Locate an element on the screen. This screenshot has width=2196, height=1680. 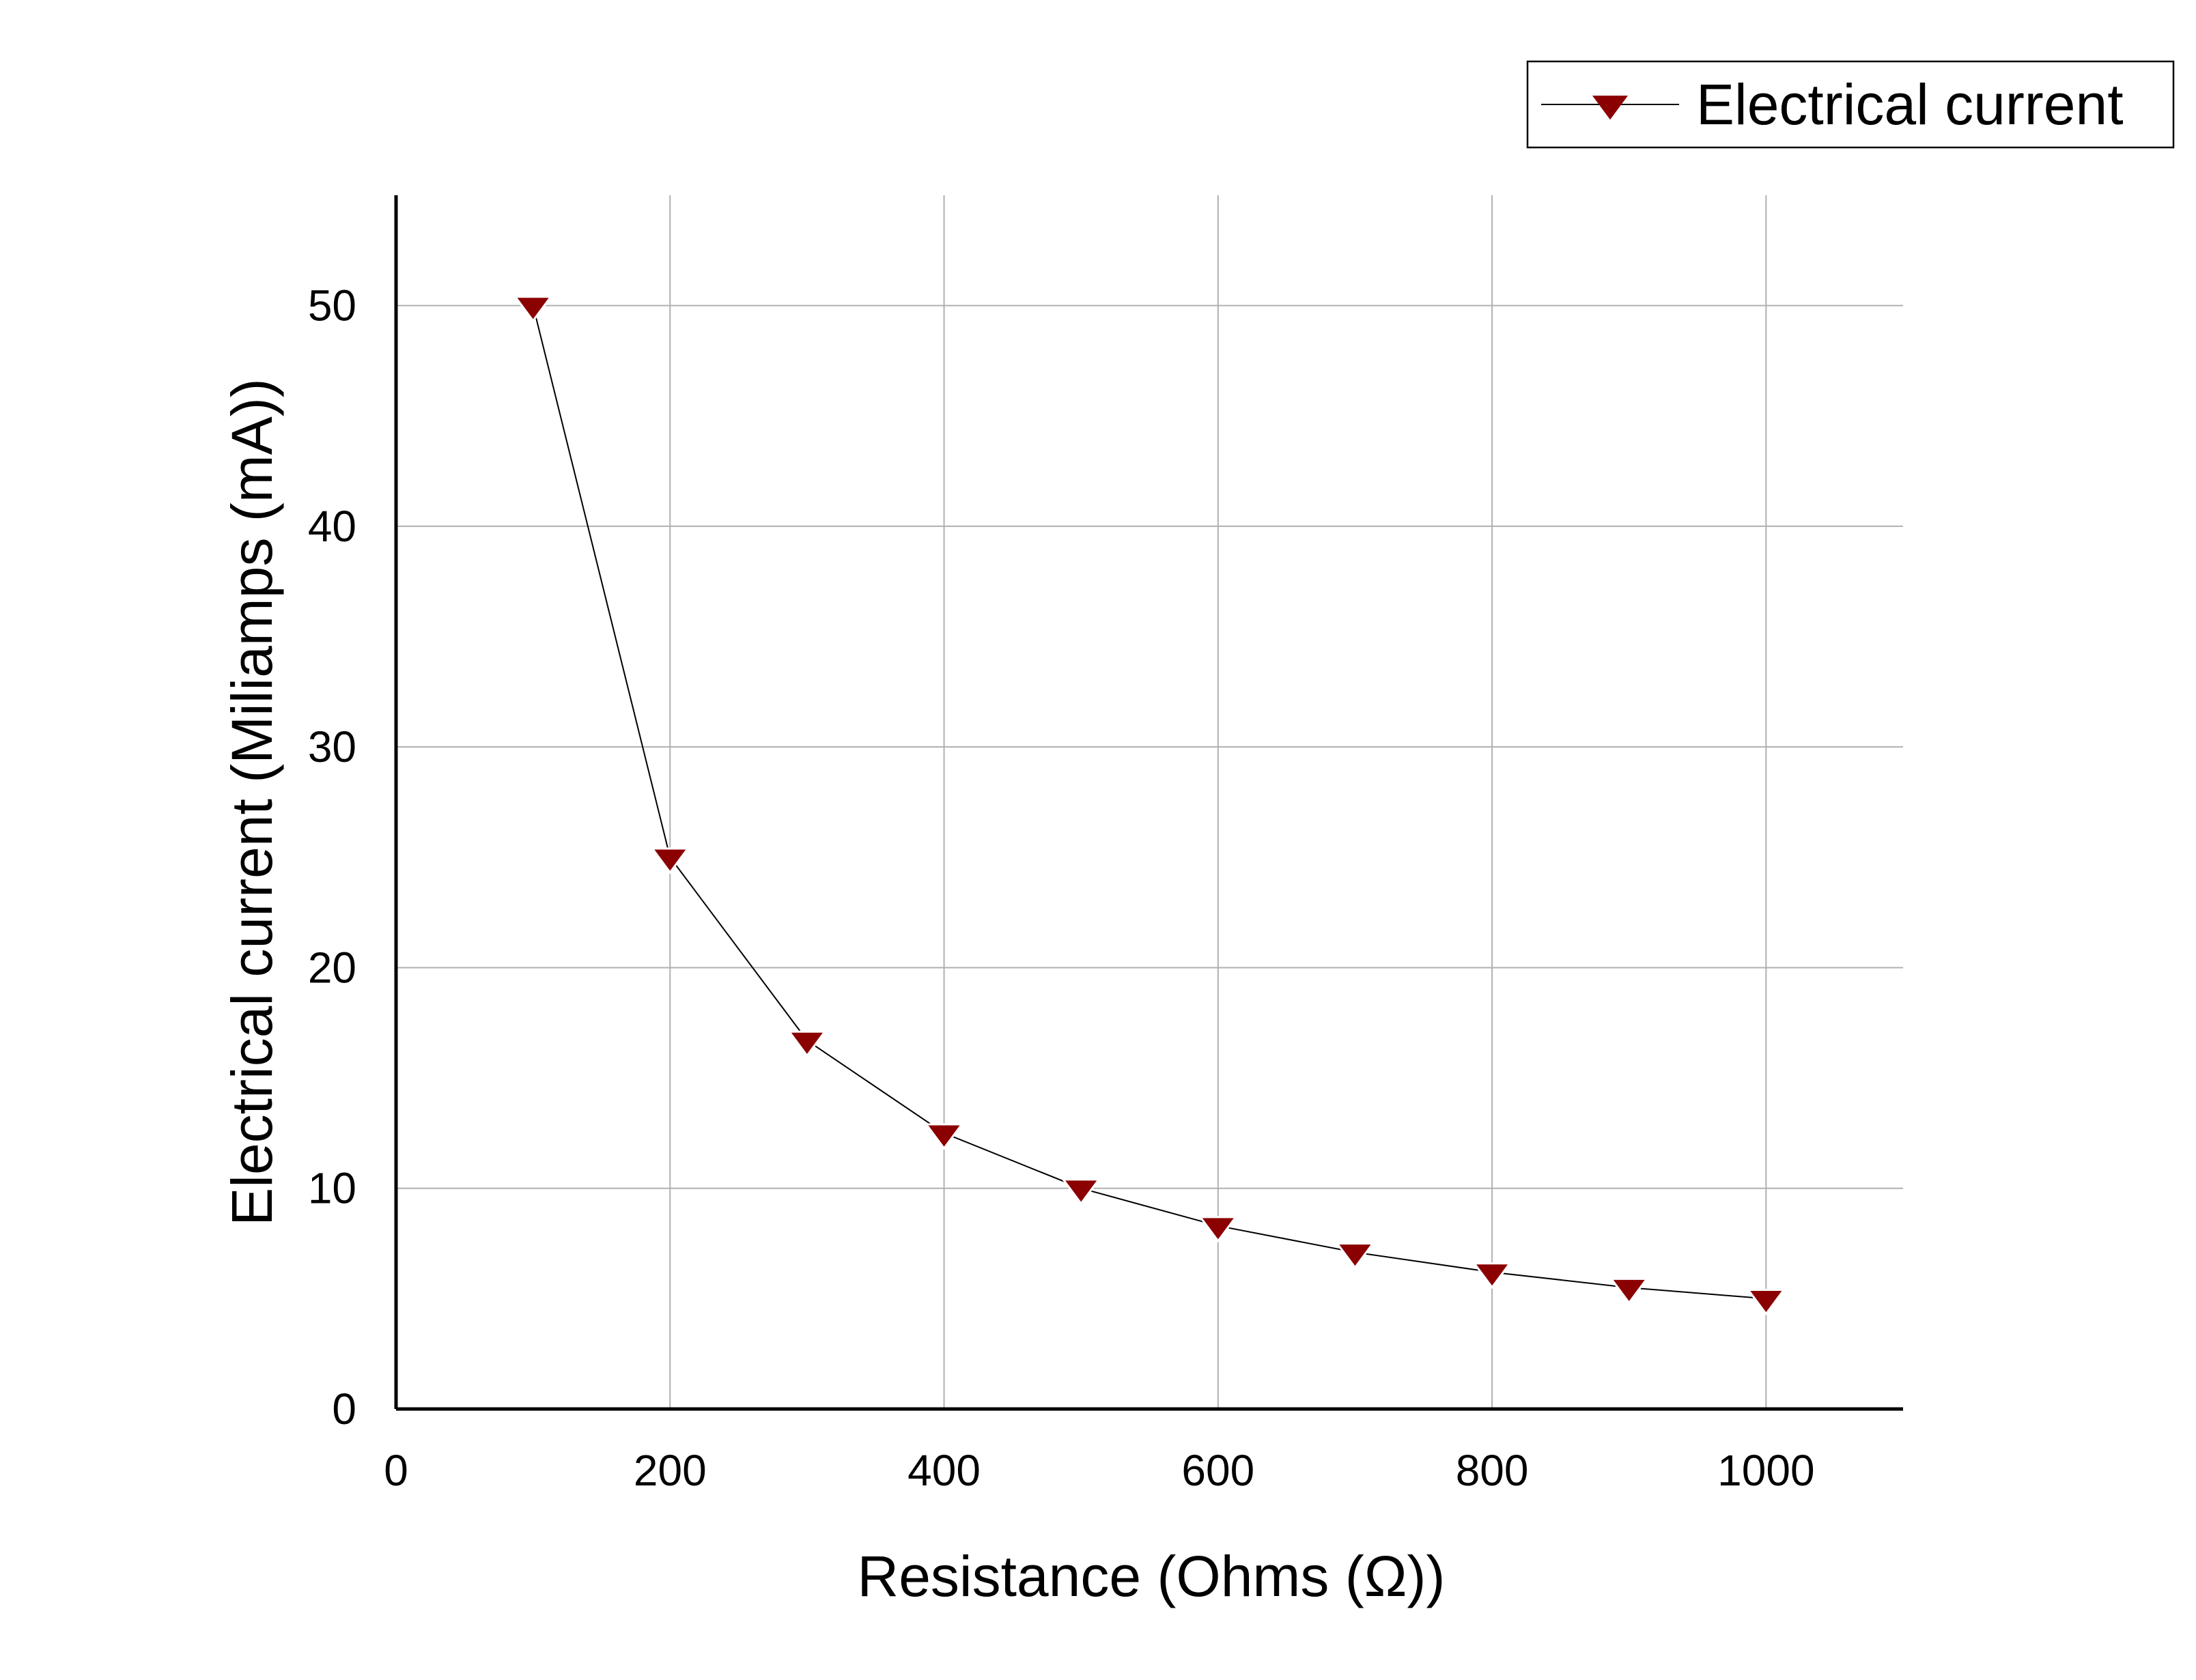
x-axis-title: Resistance (Ohms (Ω)) is located at coordinates (1152, 1576).